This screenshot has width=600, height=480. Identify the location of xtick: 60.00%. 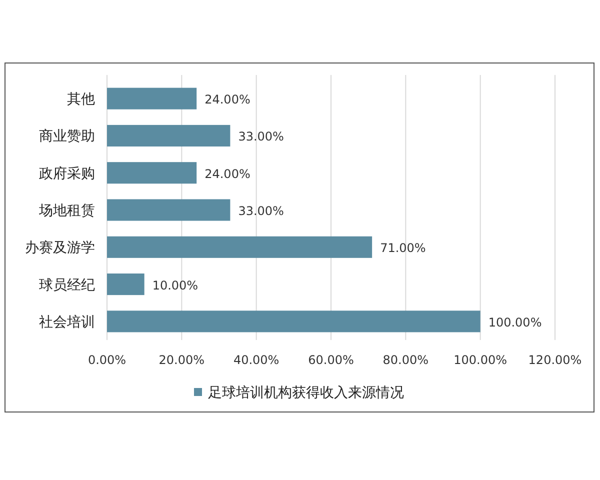
(331, 360).